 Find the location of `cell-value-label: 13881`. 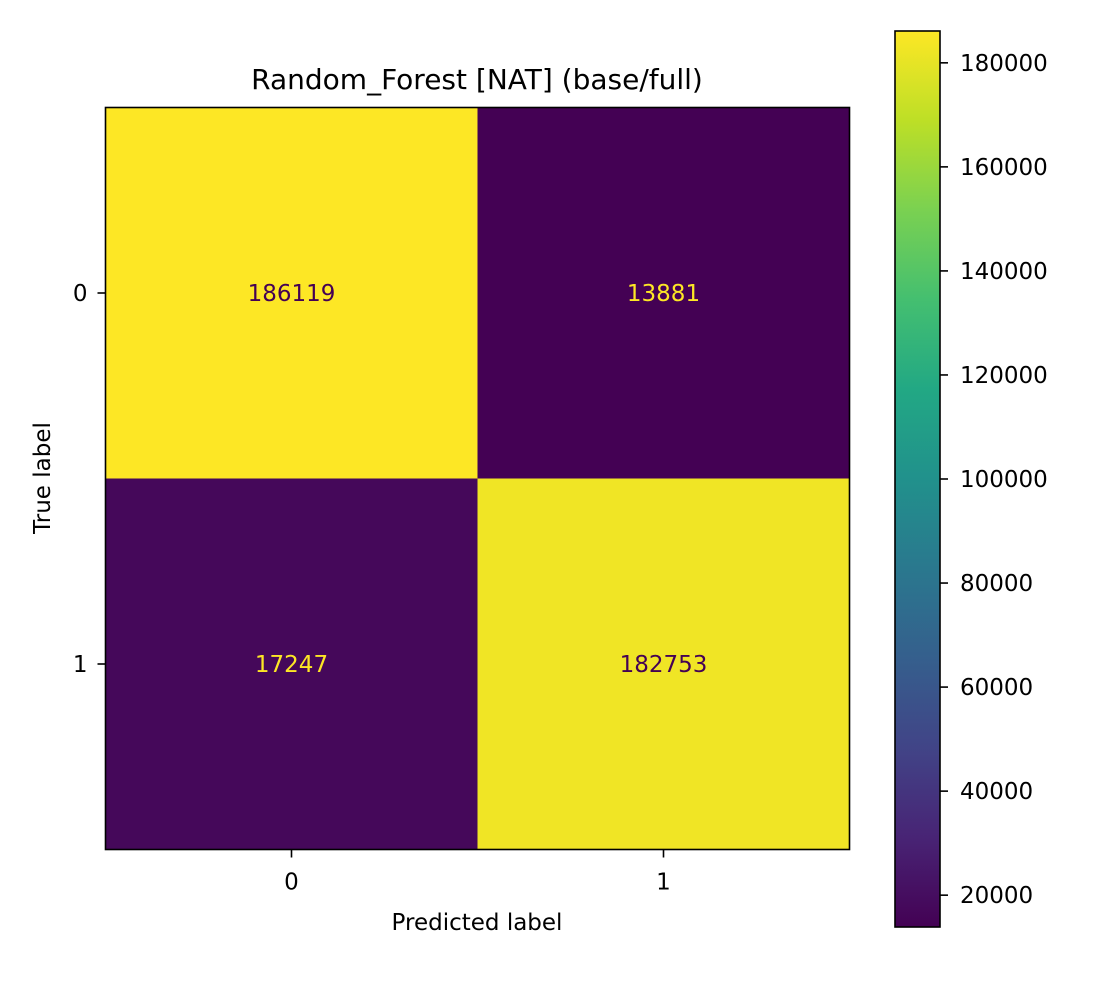

cell-value-label: 13881 is located at coordinates (663, 294).